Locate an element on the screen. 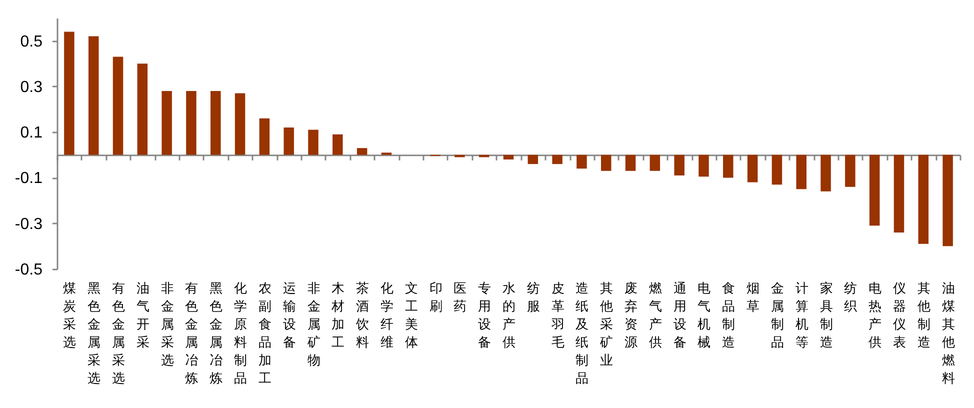 This screenshot has height=408, width=974. x-tick-label: 纺织 is located at coordinates (851, 298).